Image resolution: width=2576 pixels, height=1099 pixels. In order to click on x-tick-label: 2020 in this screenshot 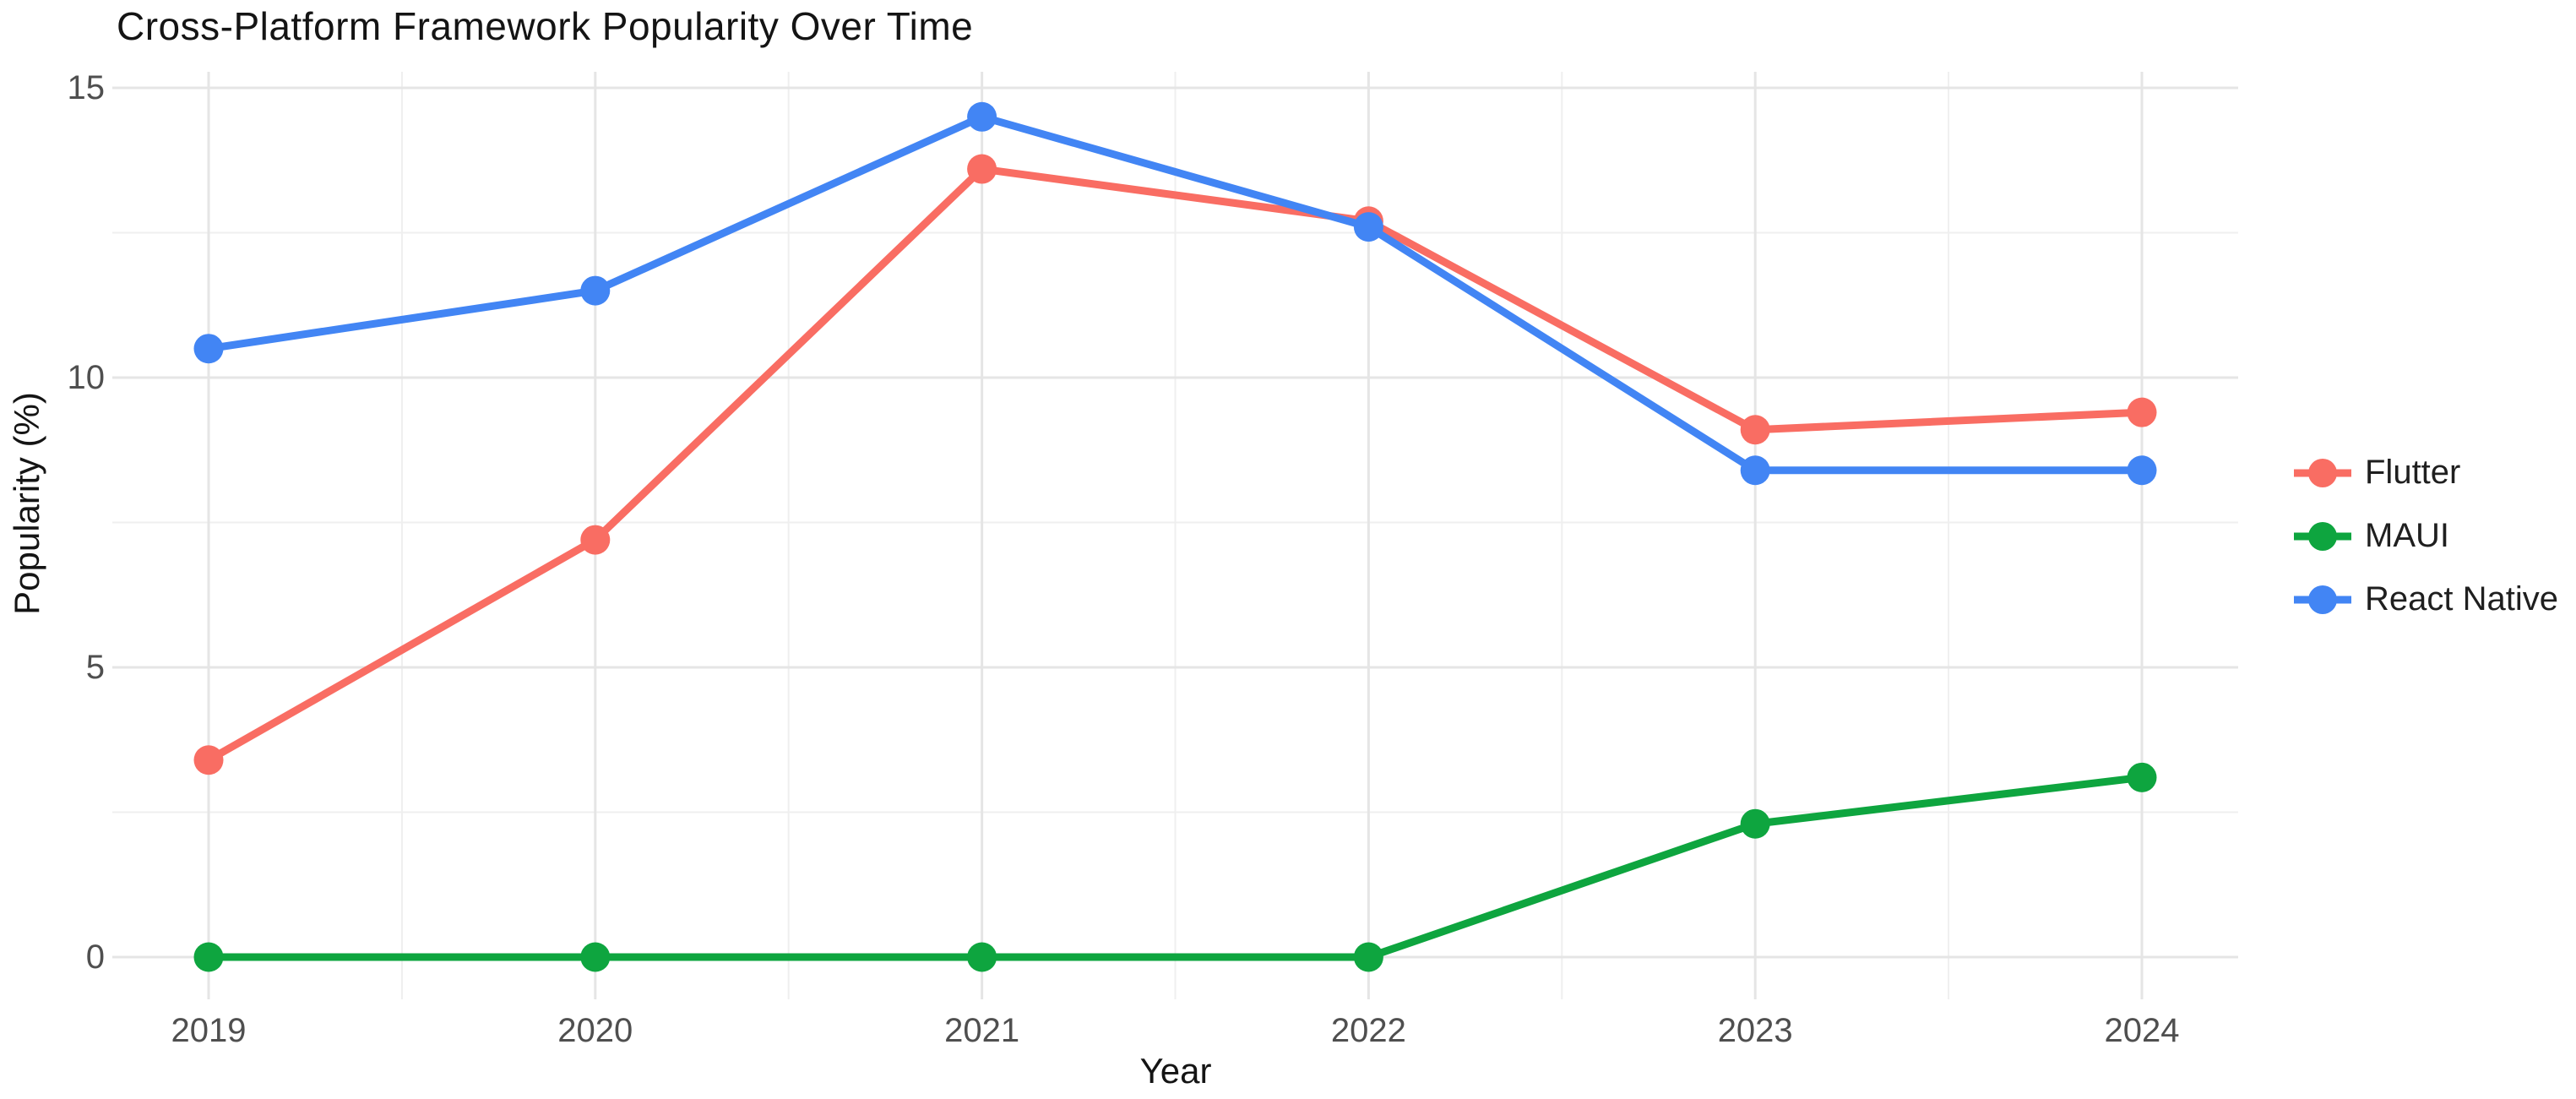, I will do `click(595, 1030)`.